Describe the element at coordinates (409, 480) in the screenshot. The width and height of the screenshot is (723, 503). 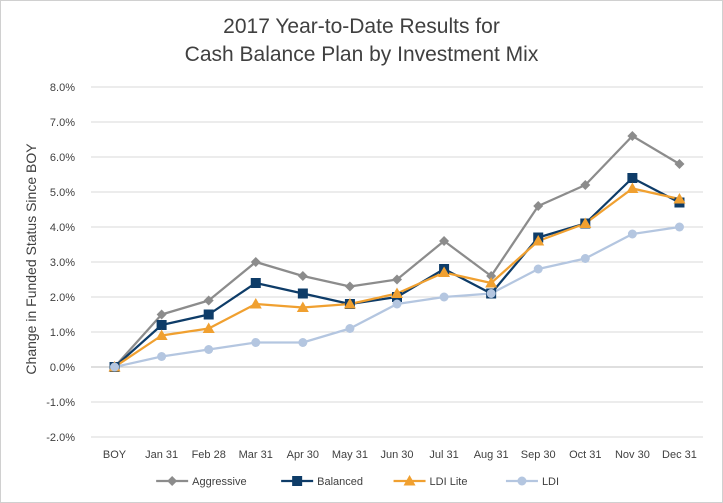
I see `legend-marker-ldi-lite` at that location.